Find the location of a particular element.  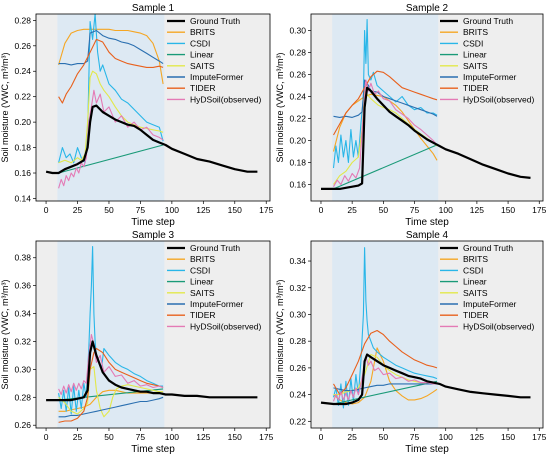

y-tick-label: 0.36 is located at coordinates (22, 286).